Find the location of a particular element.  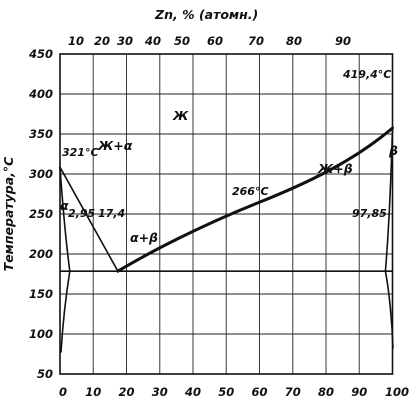

y-tick-label: 250 is located at coordinates (41, 214).